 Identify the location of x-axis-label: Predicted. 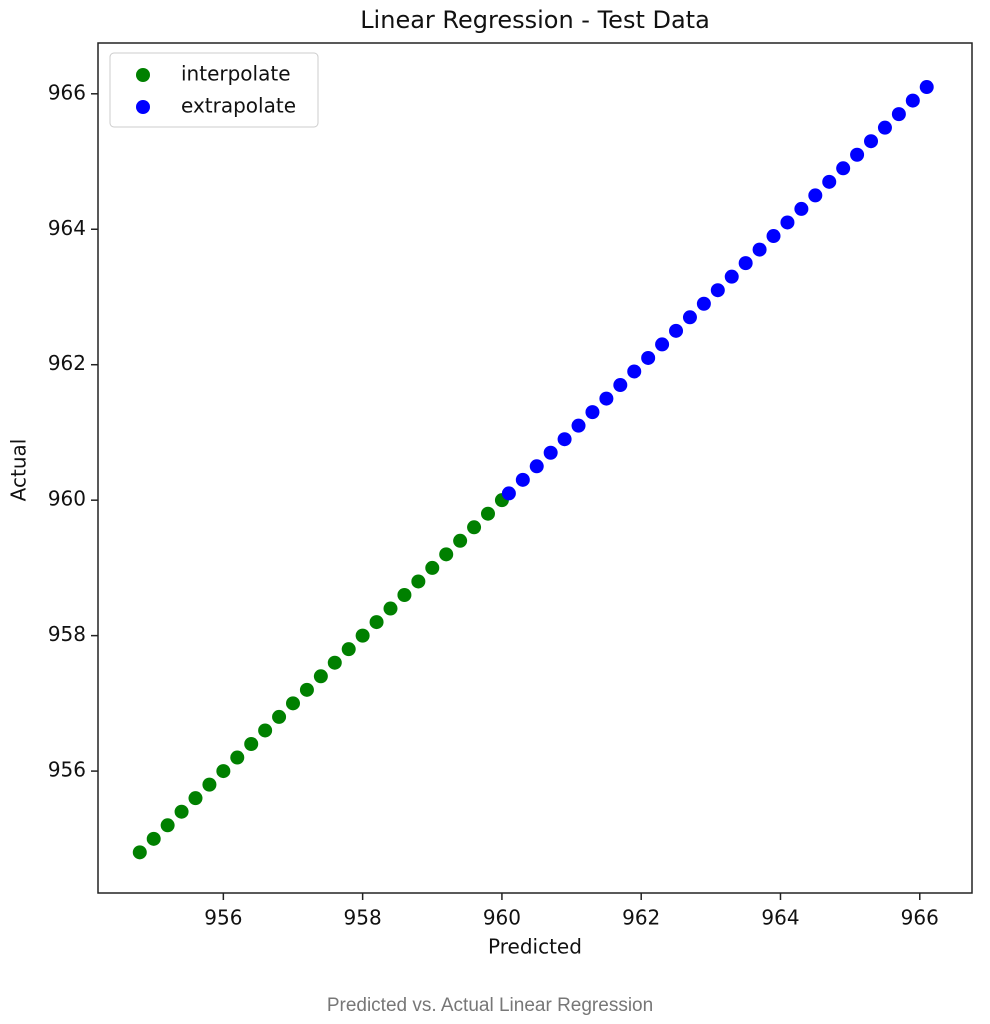
(535, 947).